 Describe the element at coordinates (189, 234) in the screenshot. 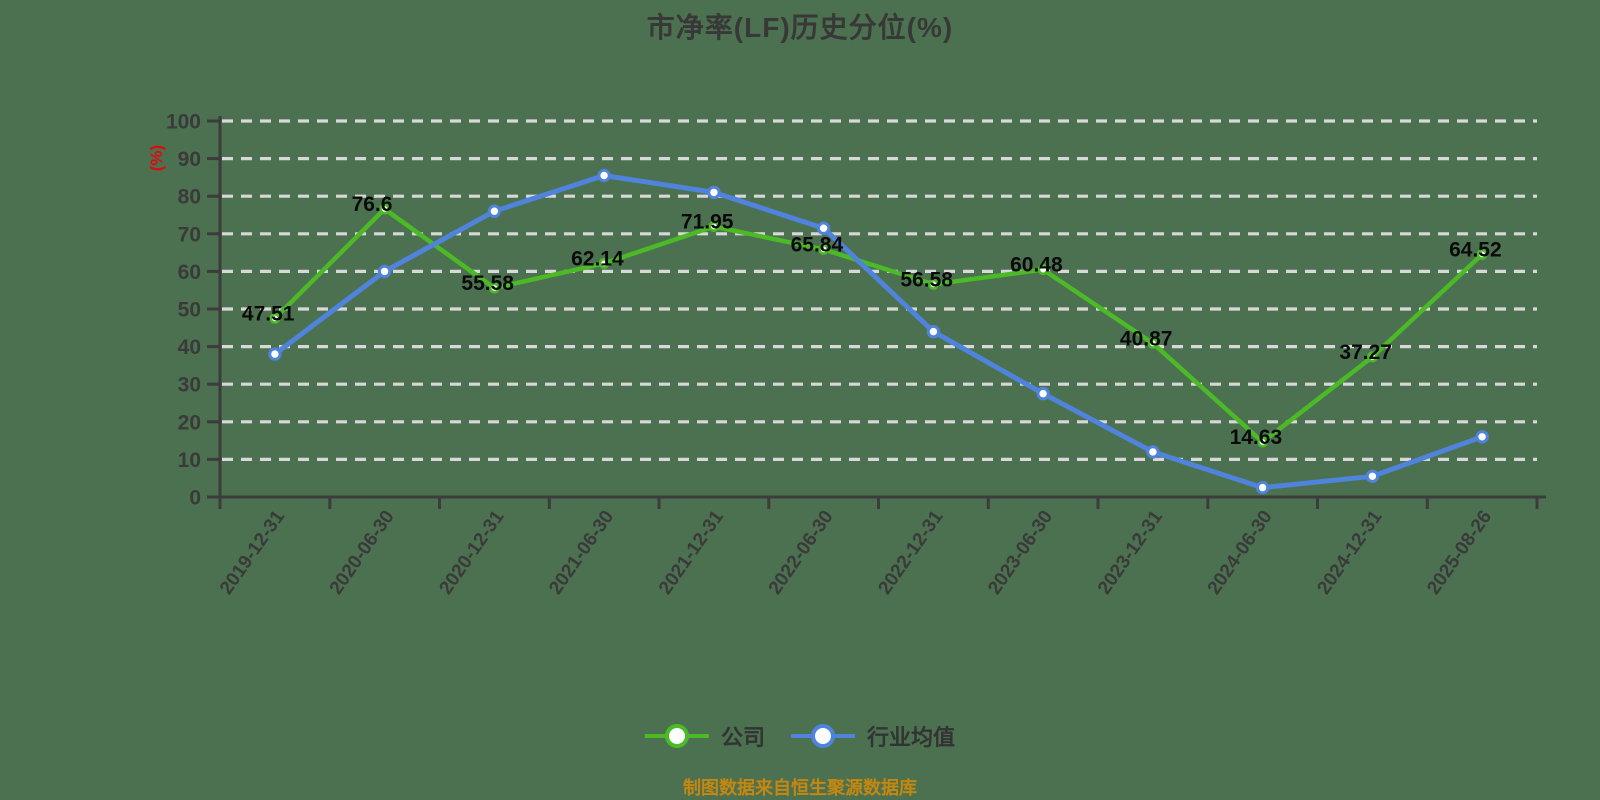

I see `y-axis-tick-label: 70` at that location.